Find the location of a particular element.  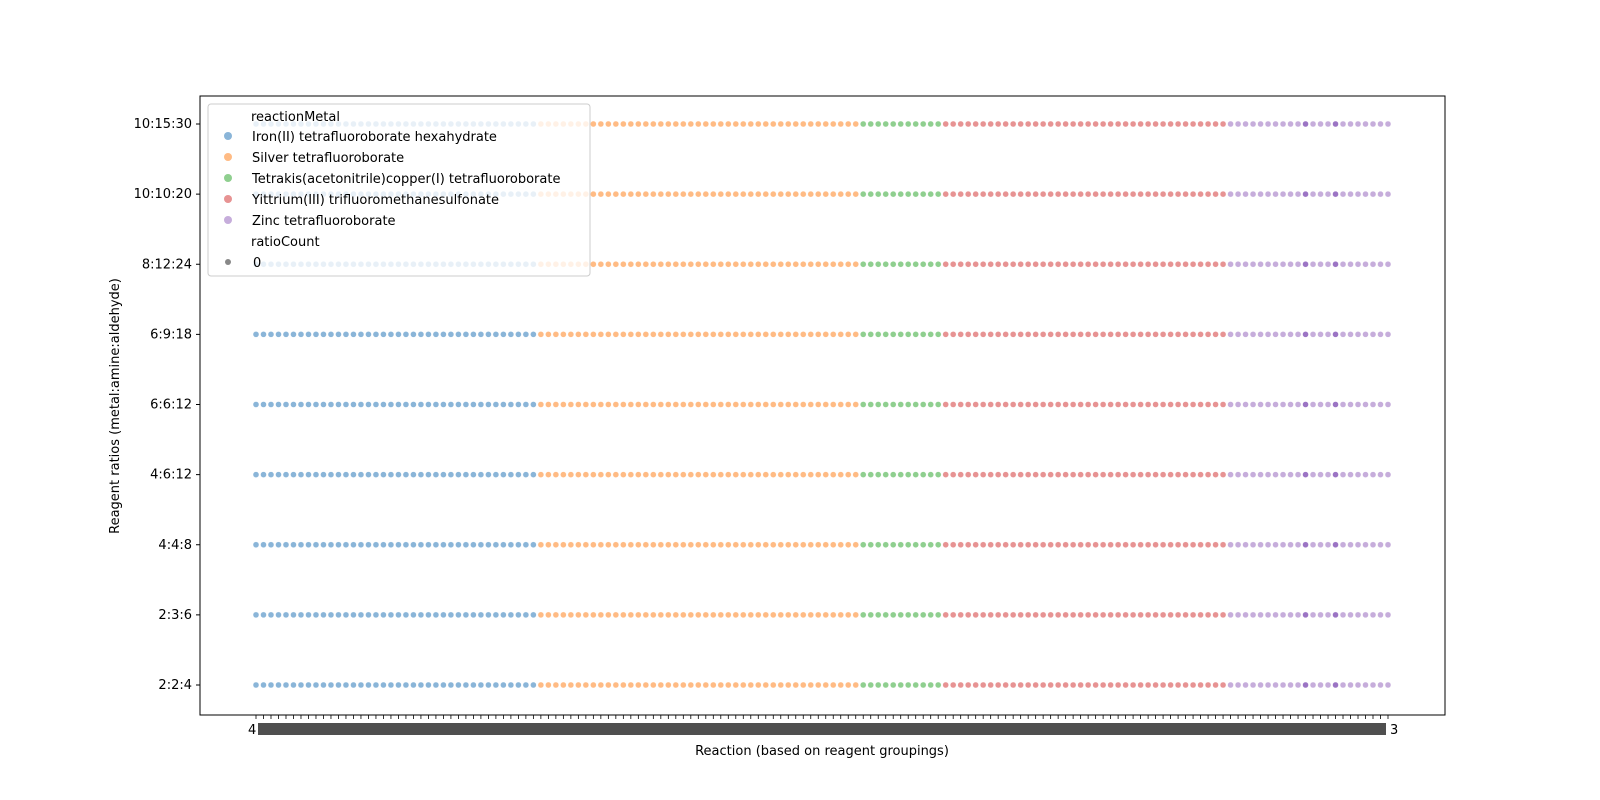

y-tick-label: 2:2:4 is located at coordinates (175, 685).